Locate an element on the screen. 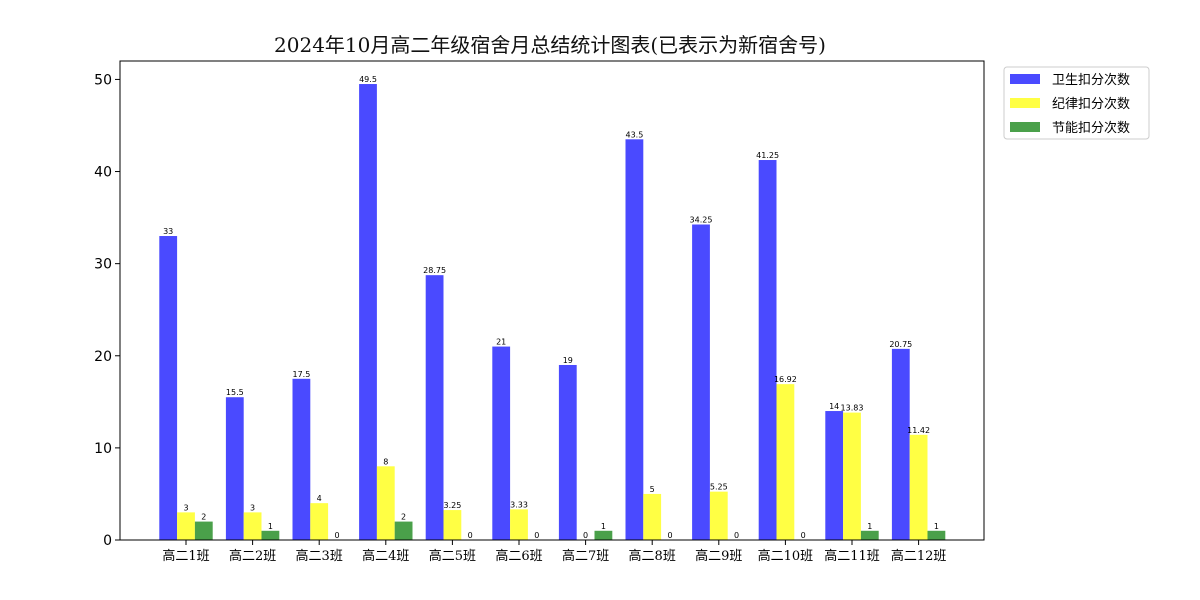 This screenshot has height=600, width=1200. x-tick-label: 高二8班 is located at coordinates (652, 556).